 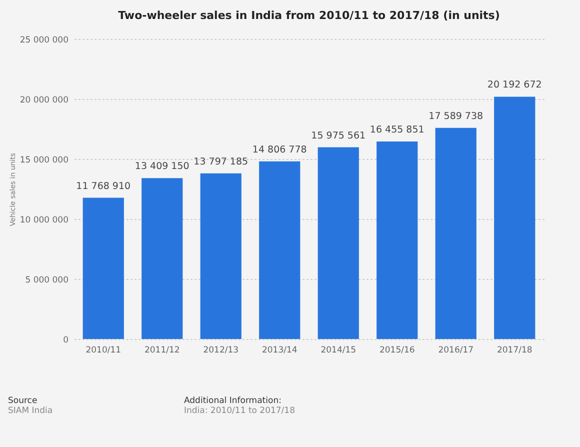 I want to click on y-tick-label: 10 000 000, so click(x=44, y=221).